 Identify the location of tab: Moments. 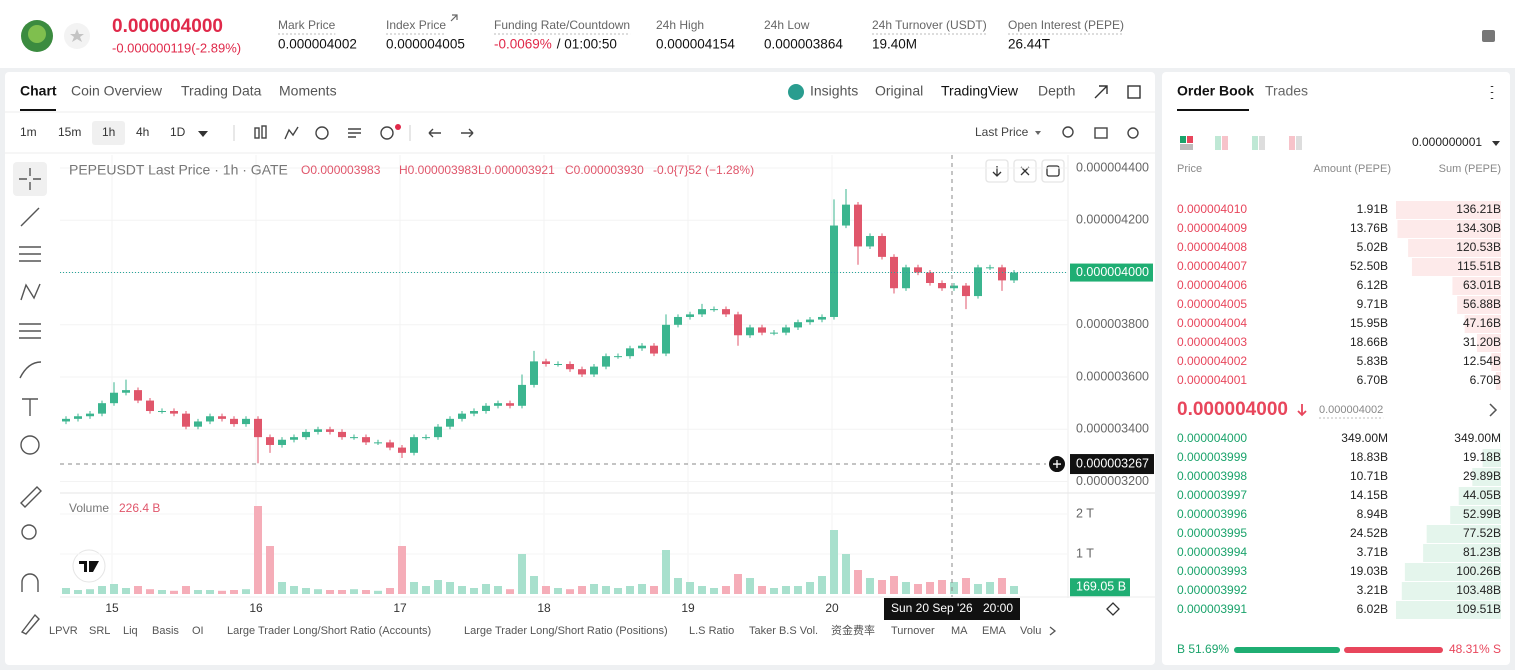
(308, 91).